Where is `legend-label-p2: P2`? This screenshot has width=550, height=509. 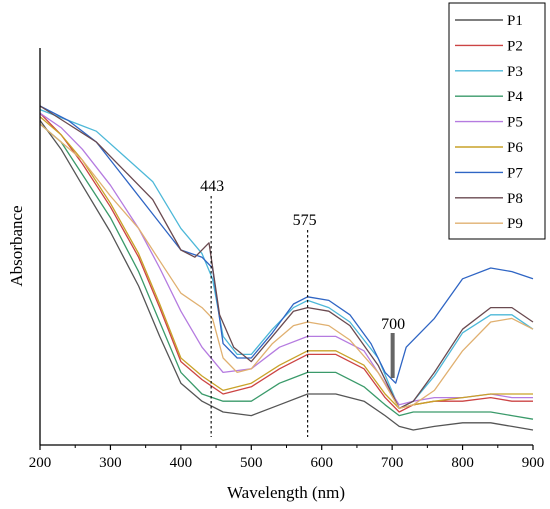
legend-label-p2: P2 is located at coordinates (515, 46).